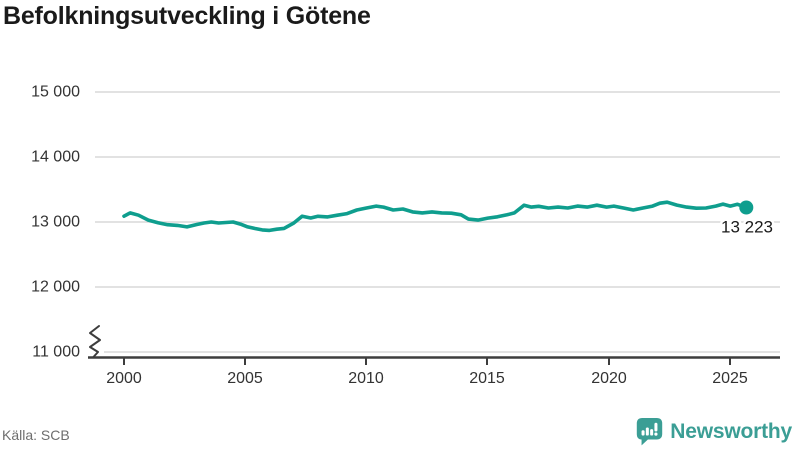  I want to click on x-axis-label: 2025, so click(730, 378).